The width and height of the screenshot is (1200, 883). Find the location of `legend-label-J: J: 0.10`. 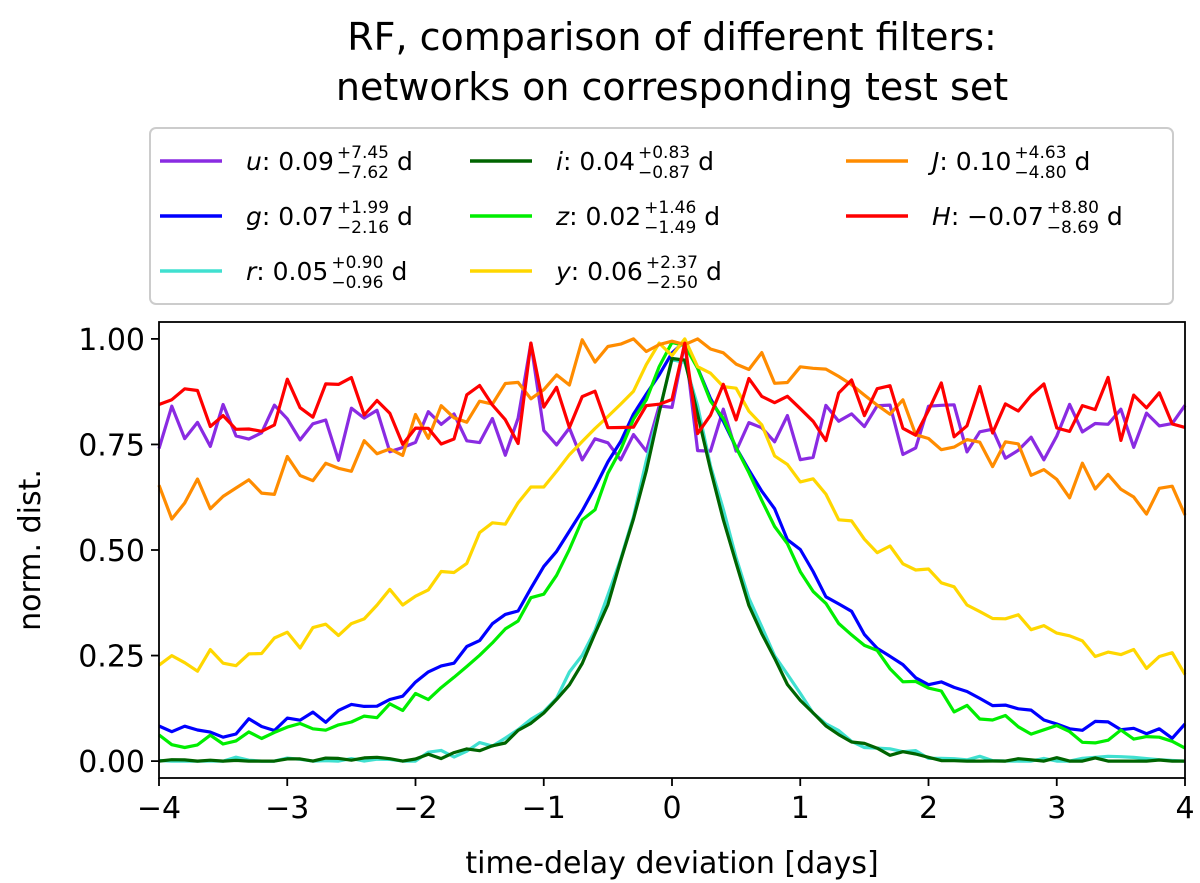

legend-label-J: J: 0.10 is located at coordinates (969, 161).